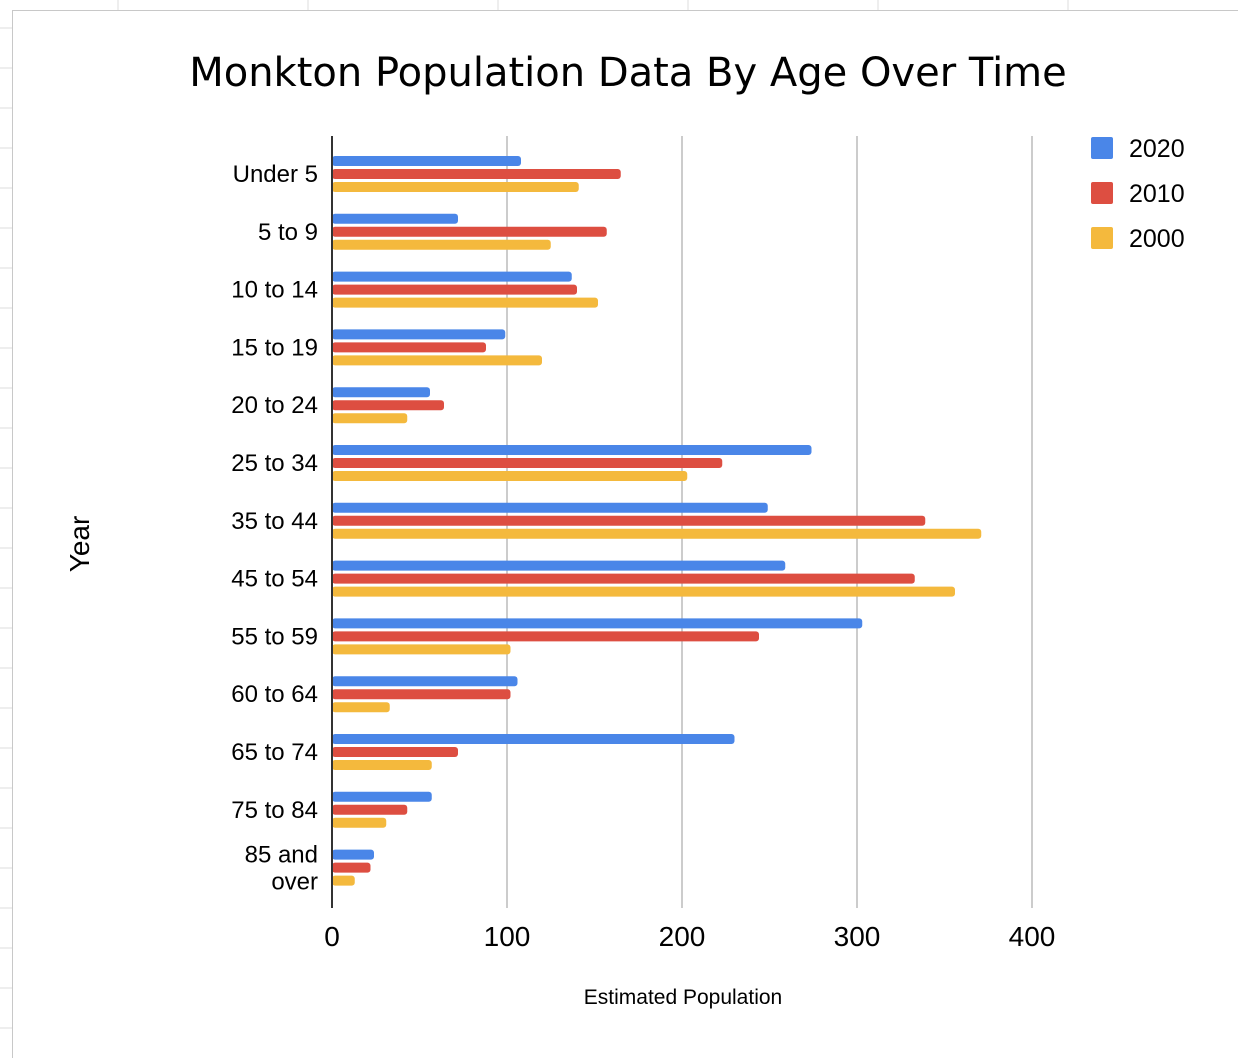 This screenshot has width=1238, height=1058. I want to click on y-tick-label: 75 to 84, so click(274, 810).